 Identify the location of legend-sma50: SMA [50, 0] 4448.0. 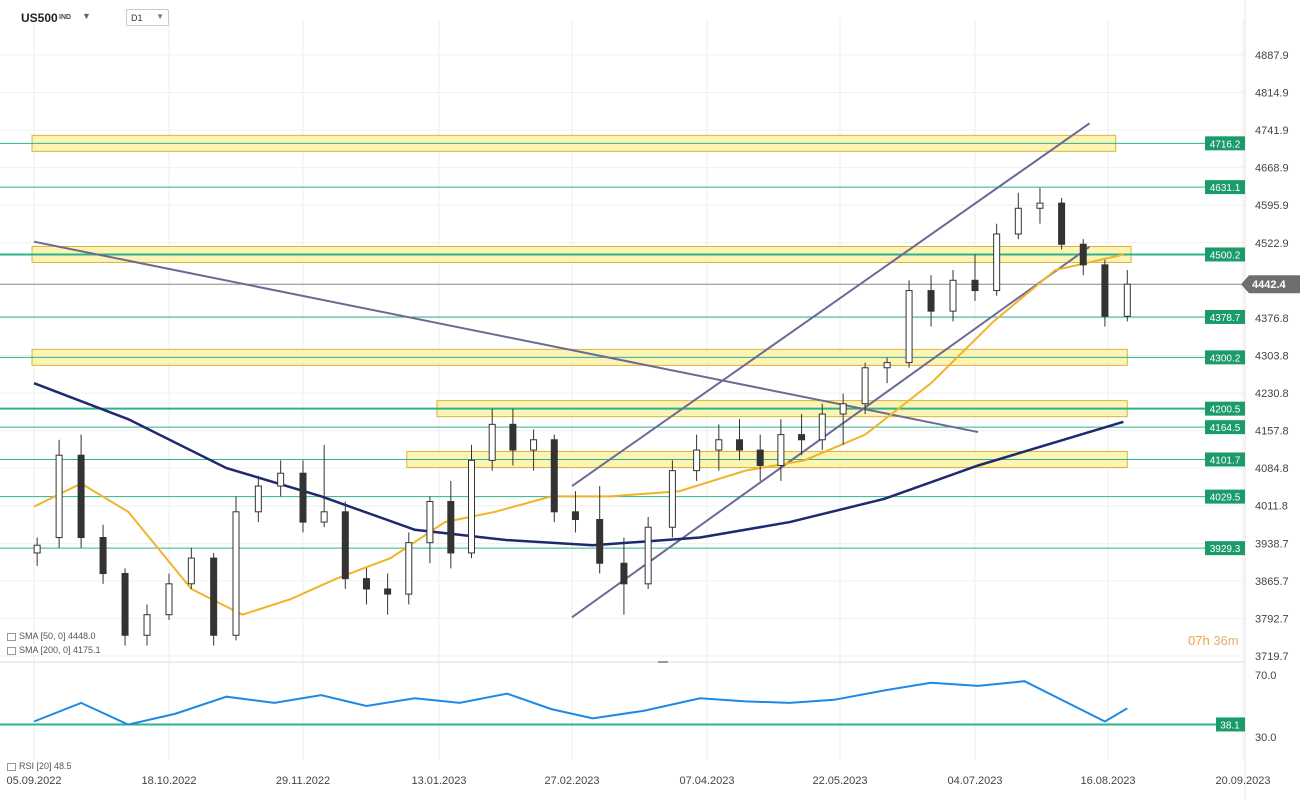
(51, 636).